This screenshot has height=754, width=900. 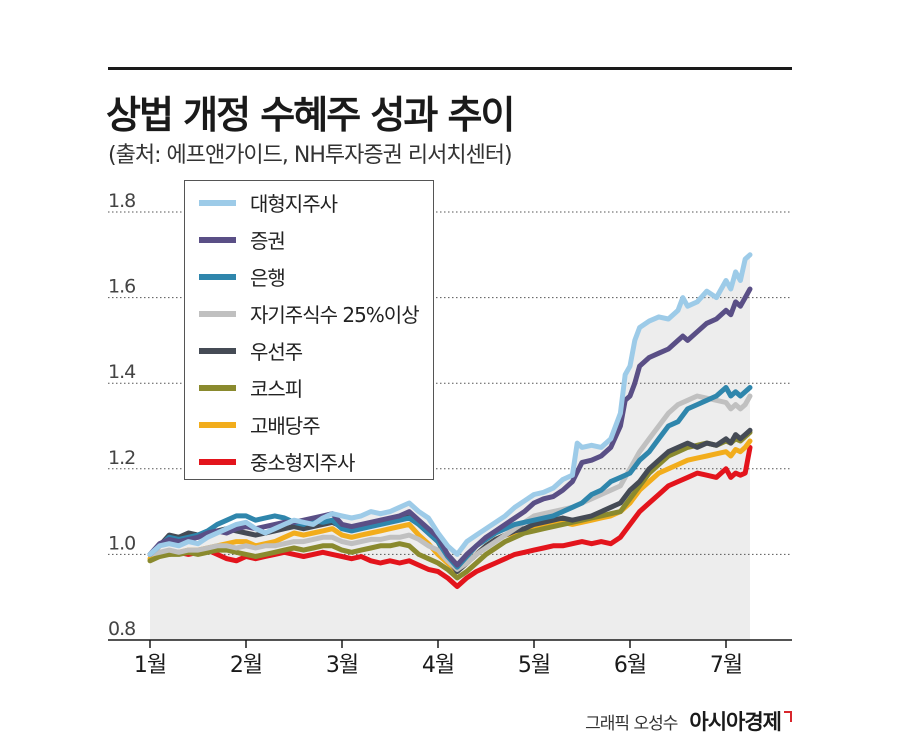 I want to click on x-tick-label: 3월, so click(x=342, y=665).